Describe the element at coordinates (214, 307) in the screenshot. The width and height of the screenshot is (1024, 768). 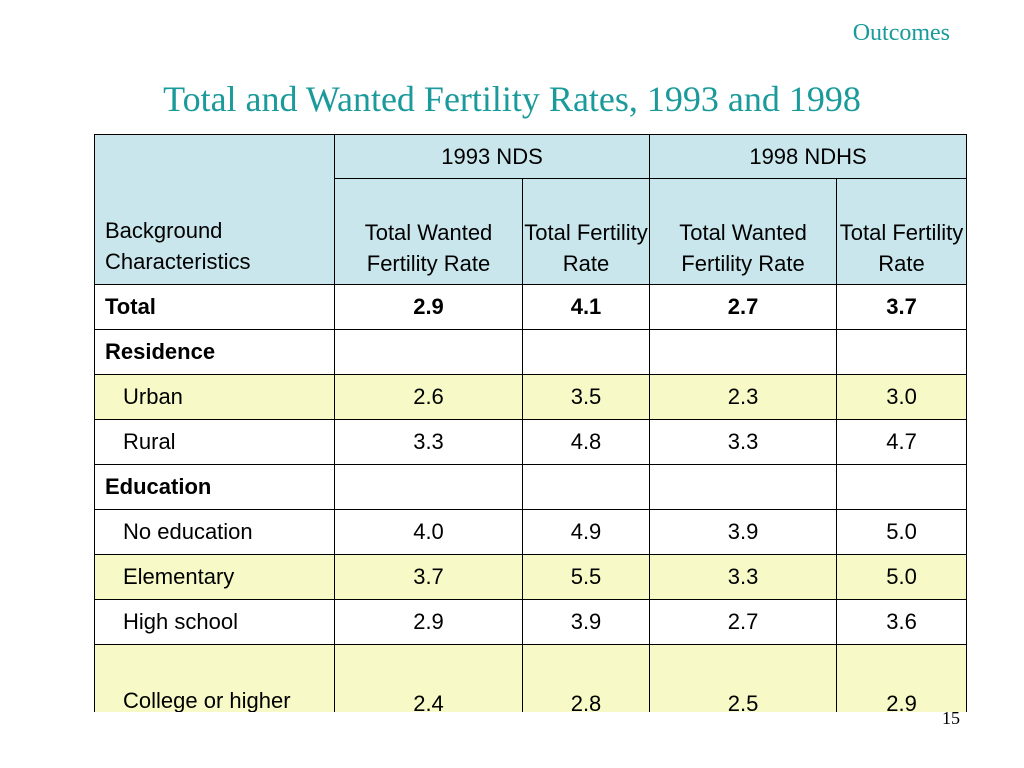
I see `row-label: Total` at that location.